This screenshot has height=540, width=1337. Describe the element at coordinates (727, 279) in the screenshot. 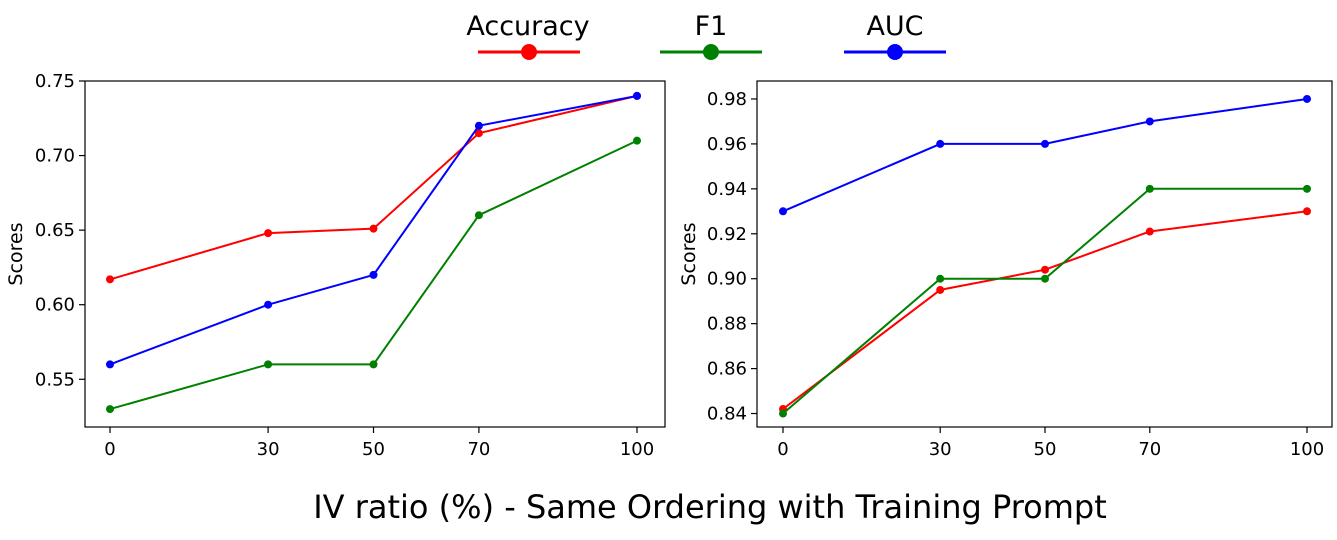

I see `y-tick-label: 0.90` at that location.